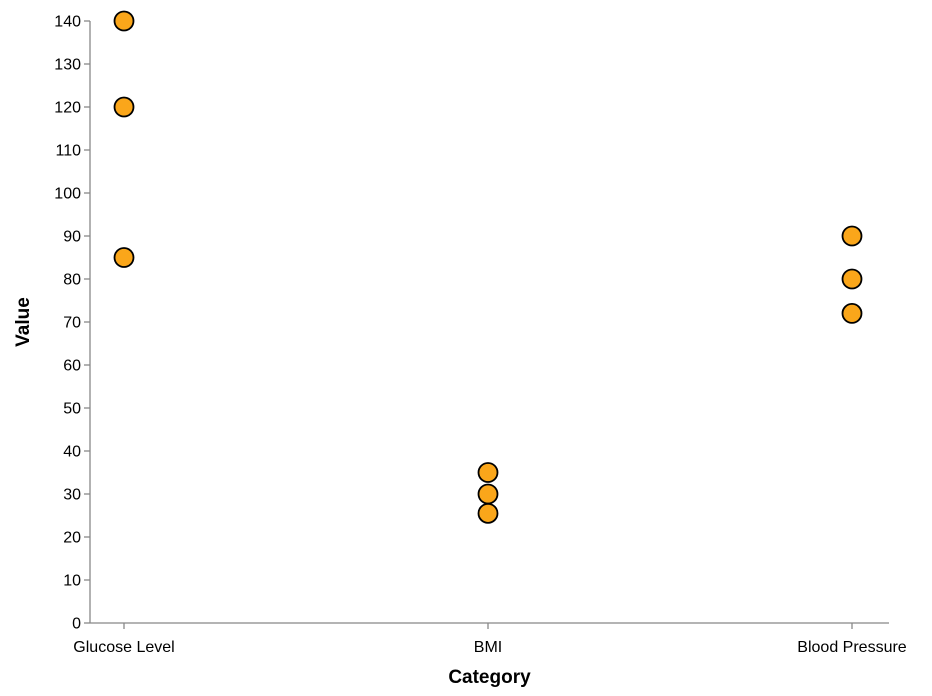  I want to click on x-tick-label: Blood Pressure, so click(851, 647).